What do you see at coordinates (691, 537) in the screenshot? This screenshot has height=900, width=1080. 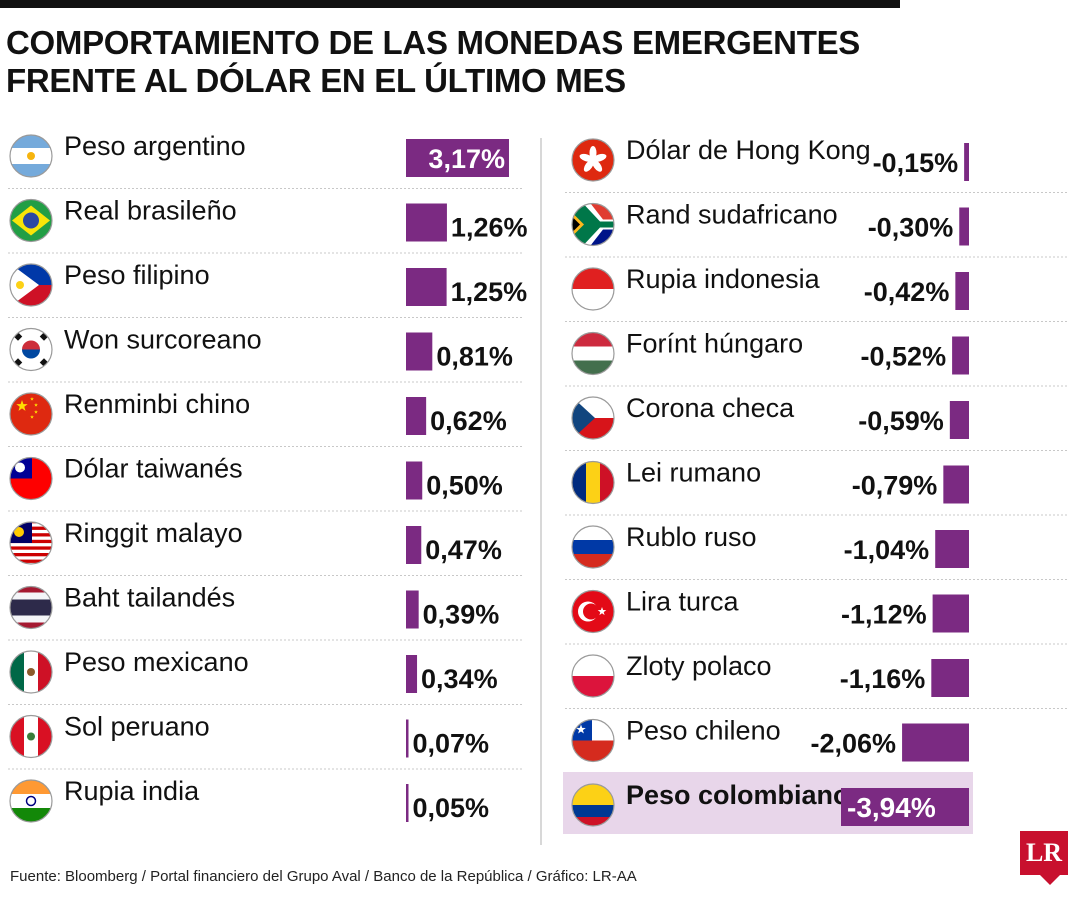 I see `category-label: Rublo ruso` at bounding box center [691, 537].